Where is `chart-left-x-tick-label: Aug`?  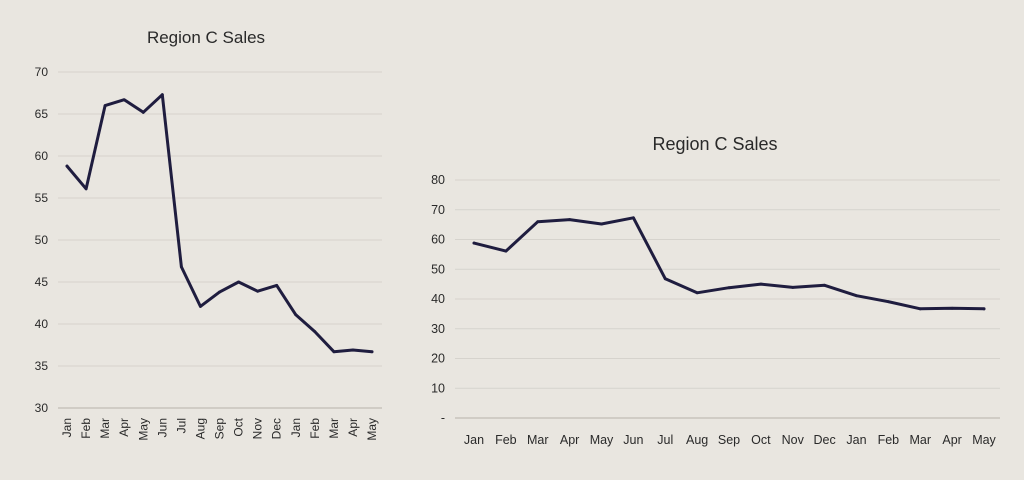 chart-left-x-tick-label: Aug is located at coordinates (200, 428).